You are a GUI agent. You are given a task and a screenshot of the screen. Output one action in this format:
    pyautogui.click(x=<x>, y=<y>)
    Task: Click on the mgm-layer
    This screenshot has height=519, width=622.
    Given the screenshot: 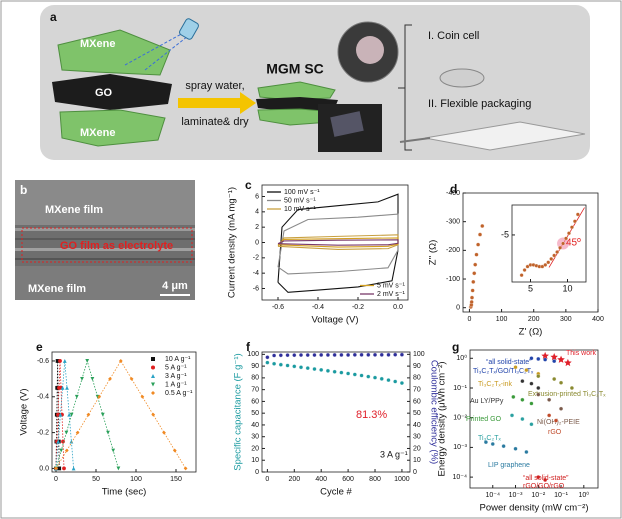 What is the action you would take?
    pyautogui.click(x=297, y=104)
    